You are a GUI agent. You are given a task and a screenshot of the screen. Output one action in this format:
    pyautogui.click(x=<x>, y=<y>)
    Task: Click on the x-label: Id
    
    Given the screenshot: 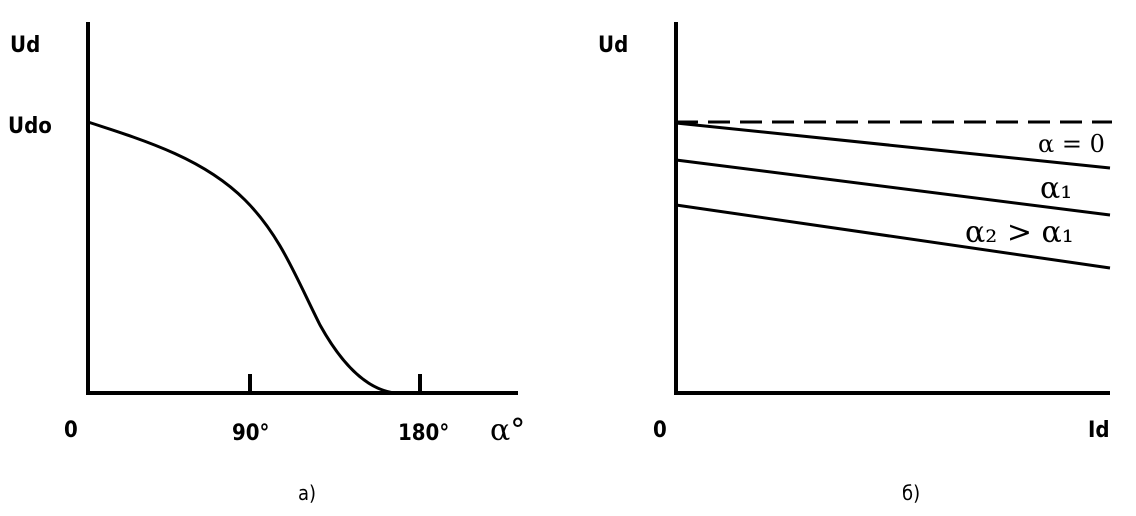 What is the action you would take?
    pyautogui.click(x=1099, y=430)
    